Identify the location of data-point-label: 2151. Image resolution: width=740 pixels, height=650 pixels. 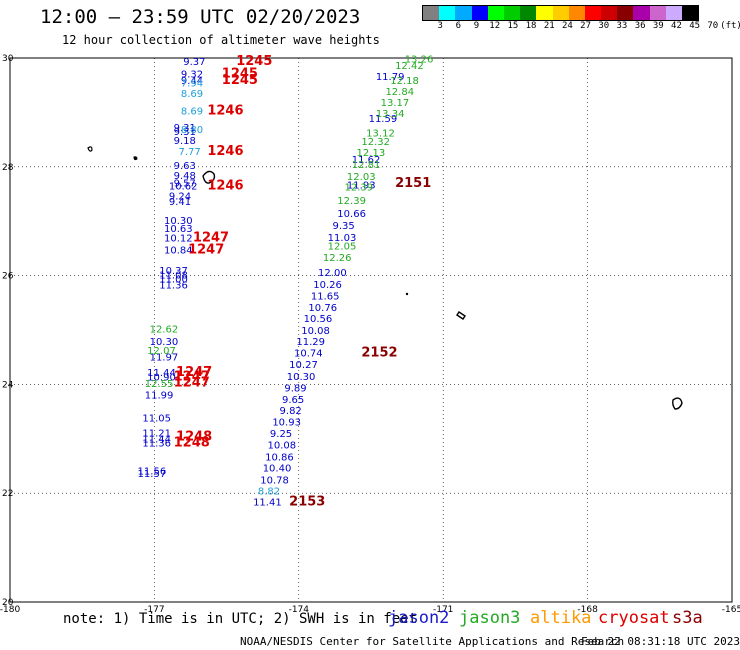
(413, 183).